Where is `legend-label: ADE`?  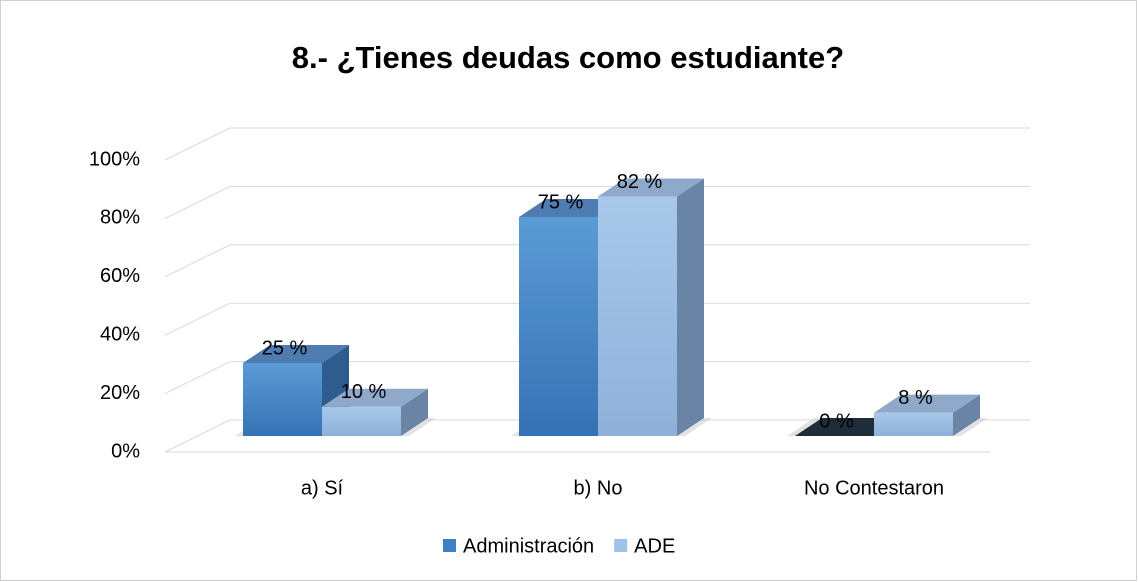
legend-label: ADE is located at coordinates (654, 546).